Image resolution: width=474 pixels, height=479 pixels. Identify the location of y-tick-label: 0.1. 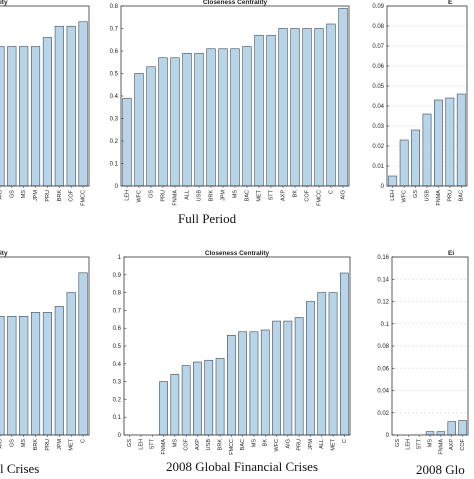
(114, 165).